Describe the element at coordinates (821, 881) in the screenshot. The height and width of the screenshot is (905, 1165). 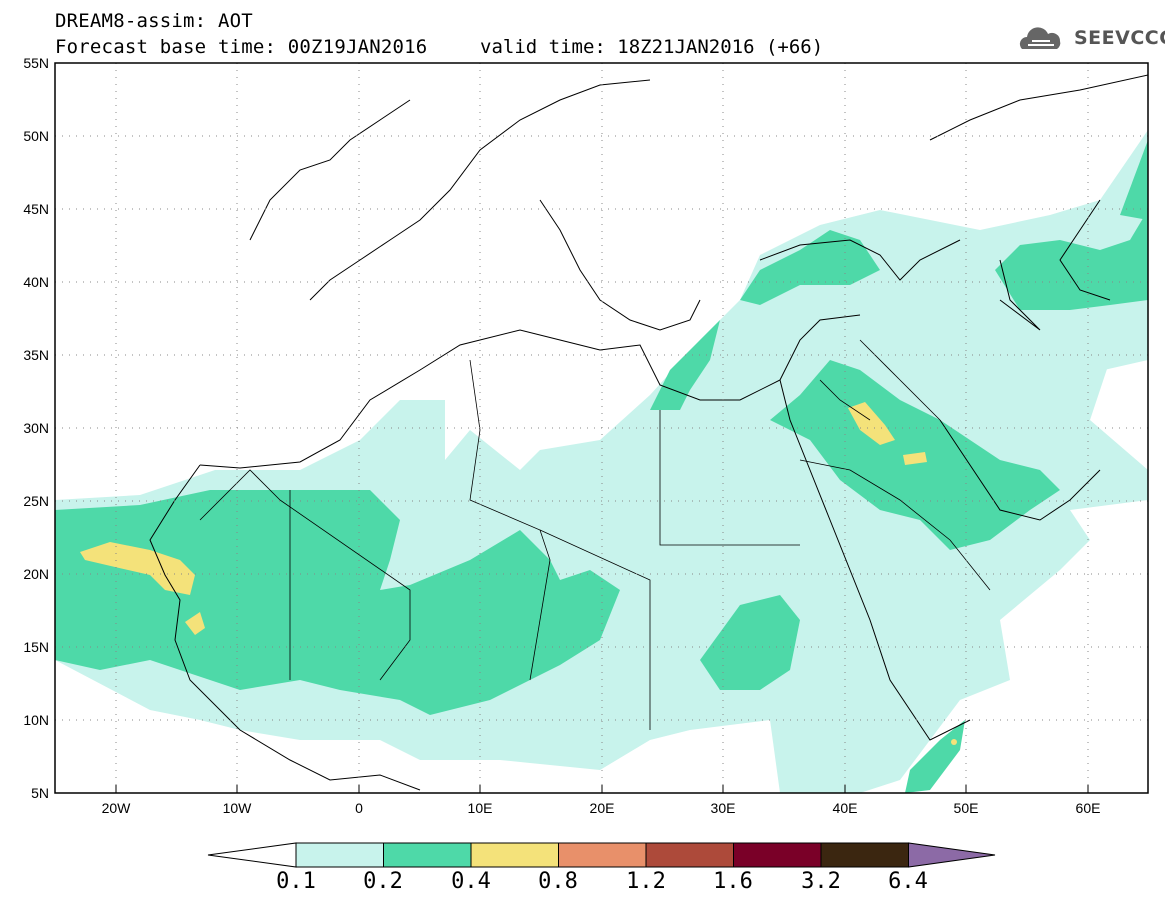
I see `colorbar-label: 3.2` at that location.